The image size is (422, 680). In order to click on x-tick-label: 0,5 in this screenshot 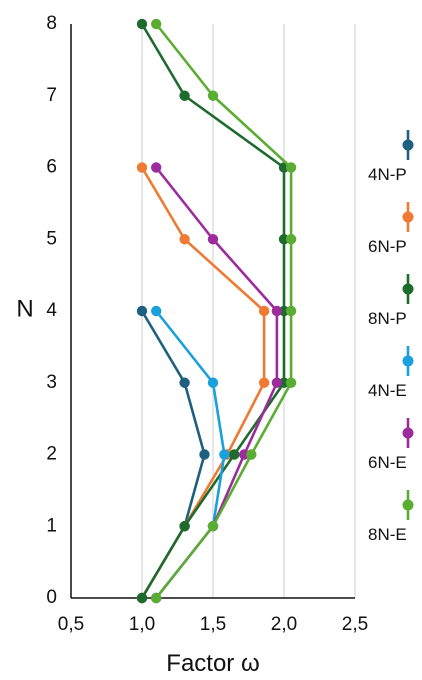, I will do `click(71, 624)`.